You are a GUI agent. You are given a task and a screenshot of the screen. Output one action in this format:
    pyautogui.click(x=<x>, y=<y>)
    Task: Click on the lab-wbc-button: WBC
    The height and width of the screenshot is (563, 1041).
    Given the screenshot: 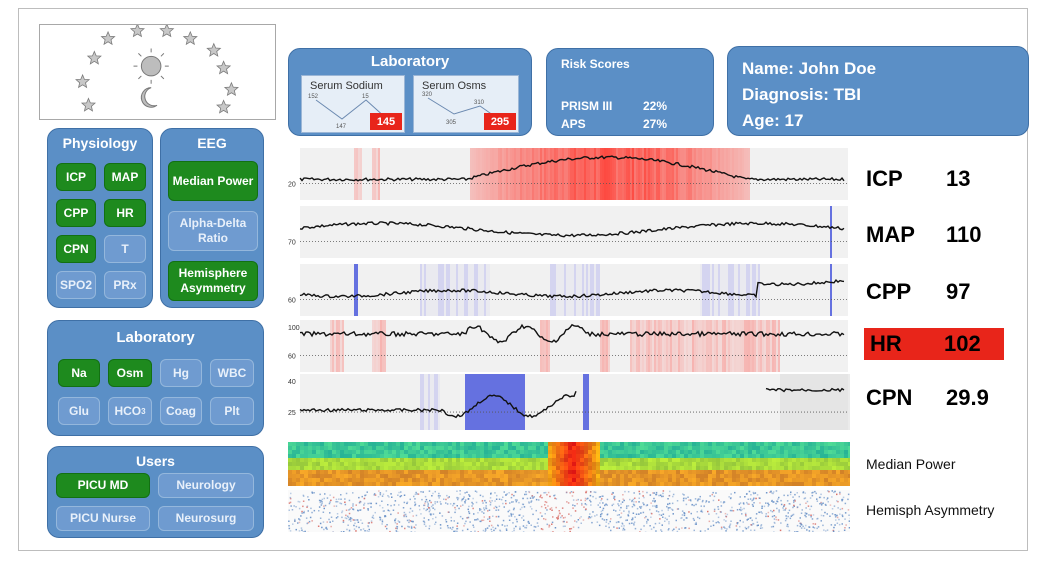 What is the action you would take?
    pyautogui.click(x=232, y=373)
    